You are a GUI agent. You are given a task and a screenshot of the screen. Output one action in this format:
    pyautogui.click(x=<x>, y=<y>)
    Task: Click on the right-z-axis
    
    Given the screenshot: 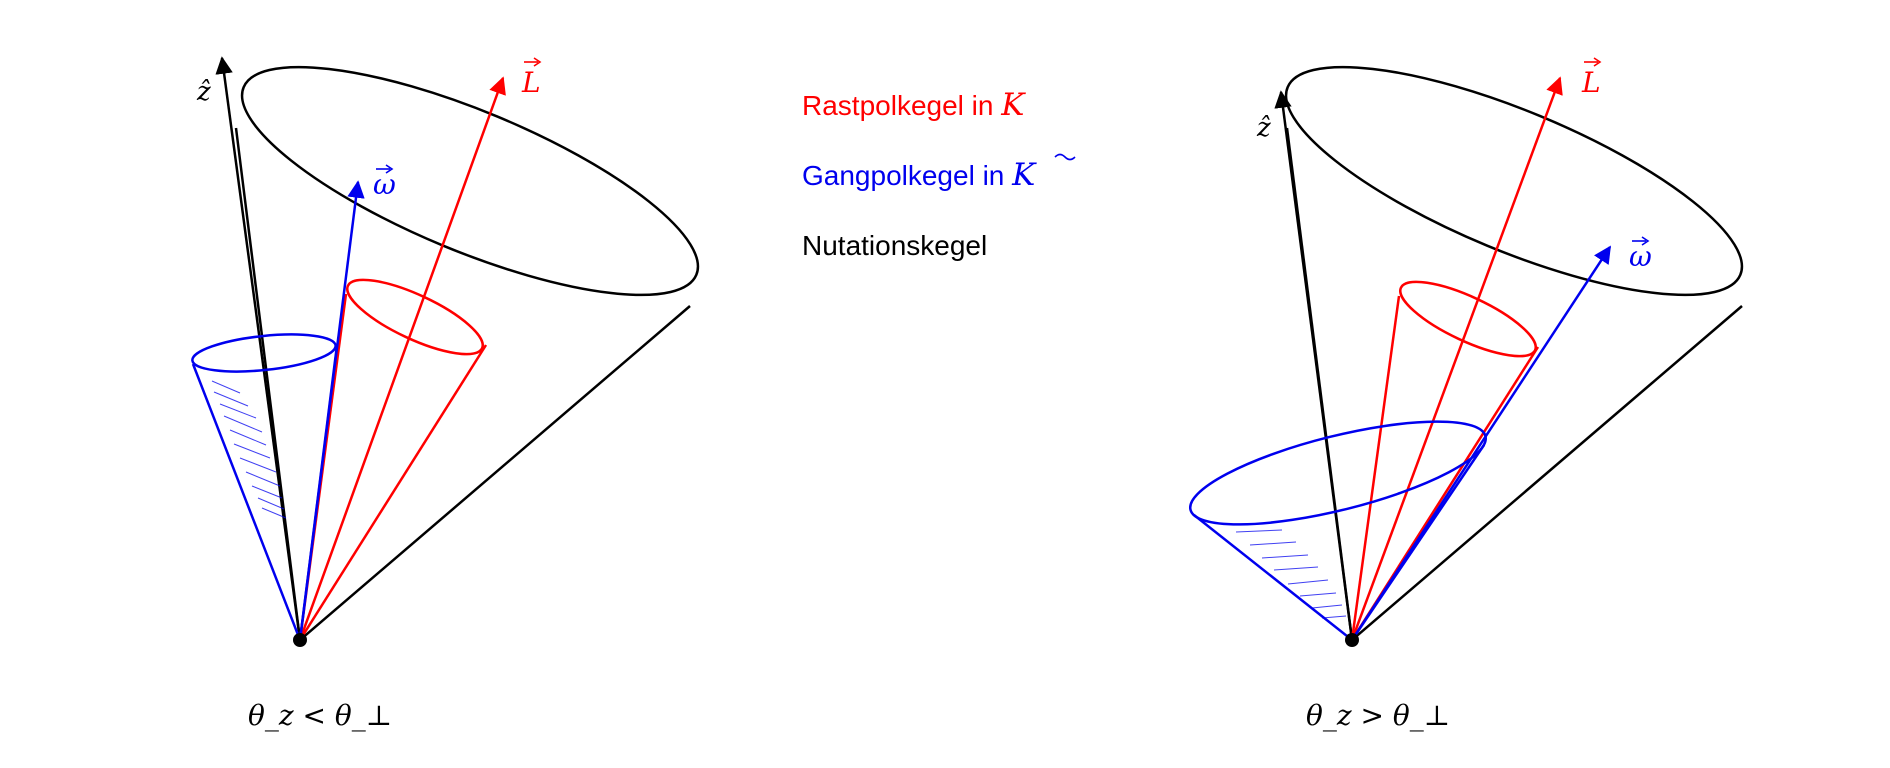 What is the action you would take?
    pyautogui.click(x=1314, y=365)
    